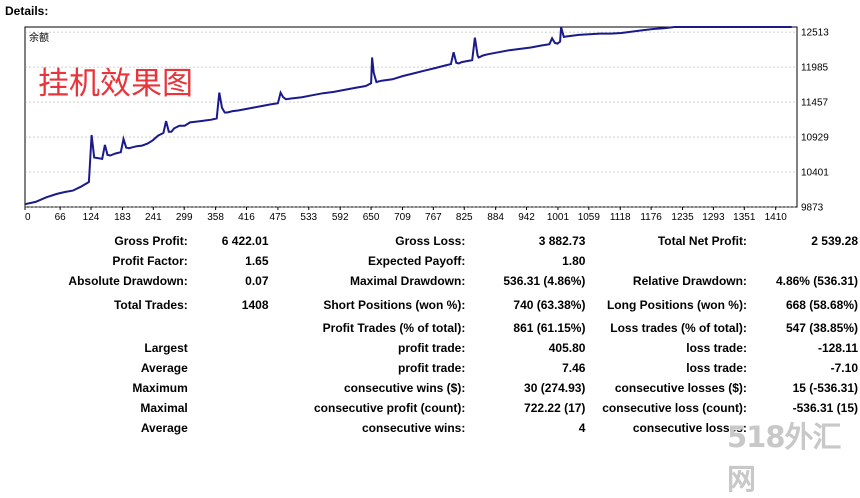  I want to click on absolute-drawdown-label: Absolute Drawdown:, so click(128, 281).